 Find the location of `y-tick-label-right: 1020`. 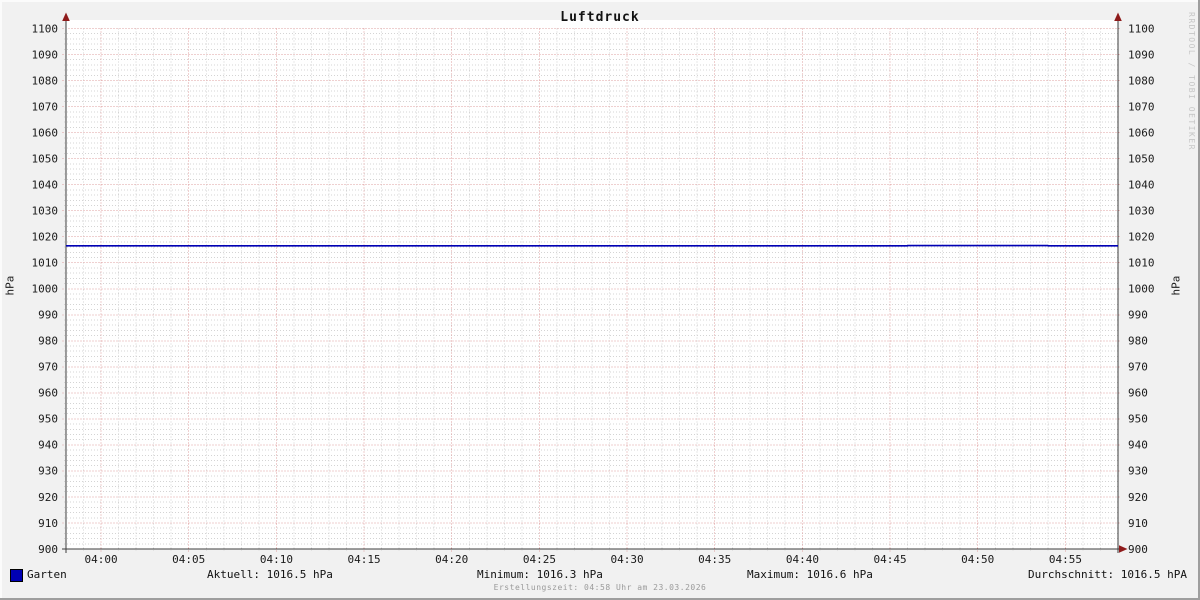

y-tick-label-right: 1020 is located at coordinates (1141, 237).